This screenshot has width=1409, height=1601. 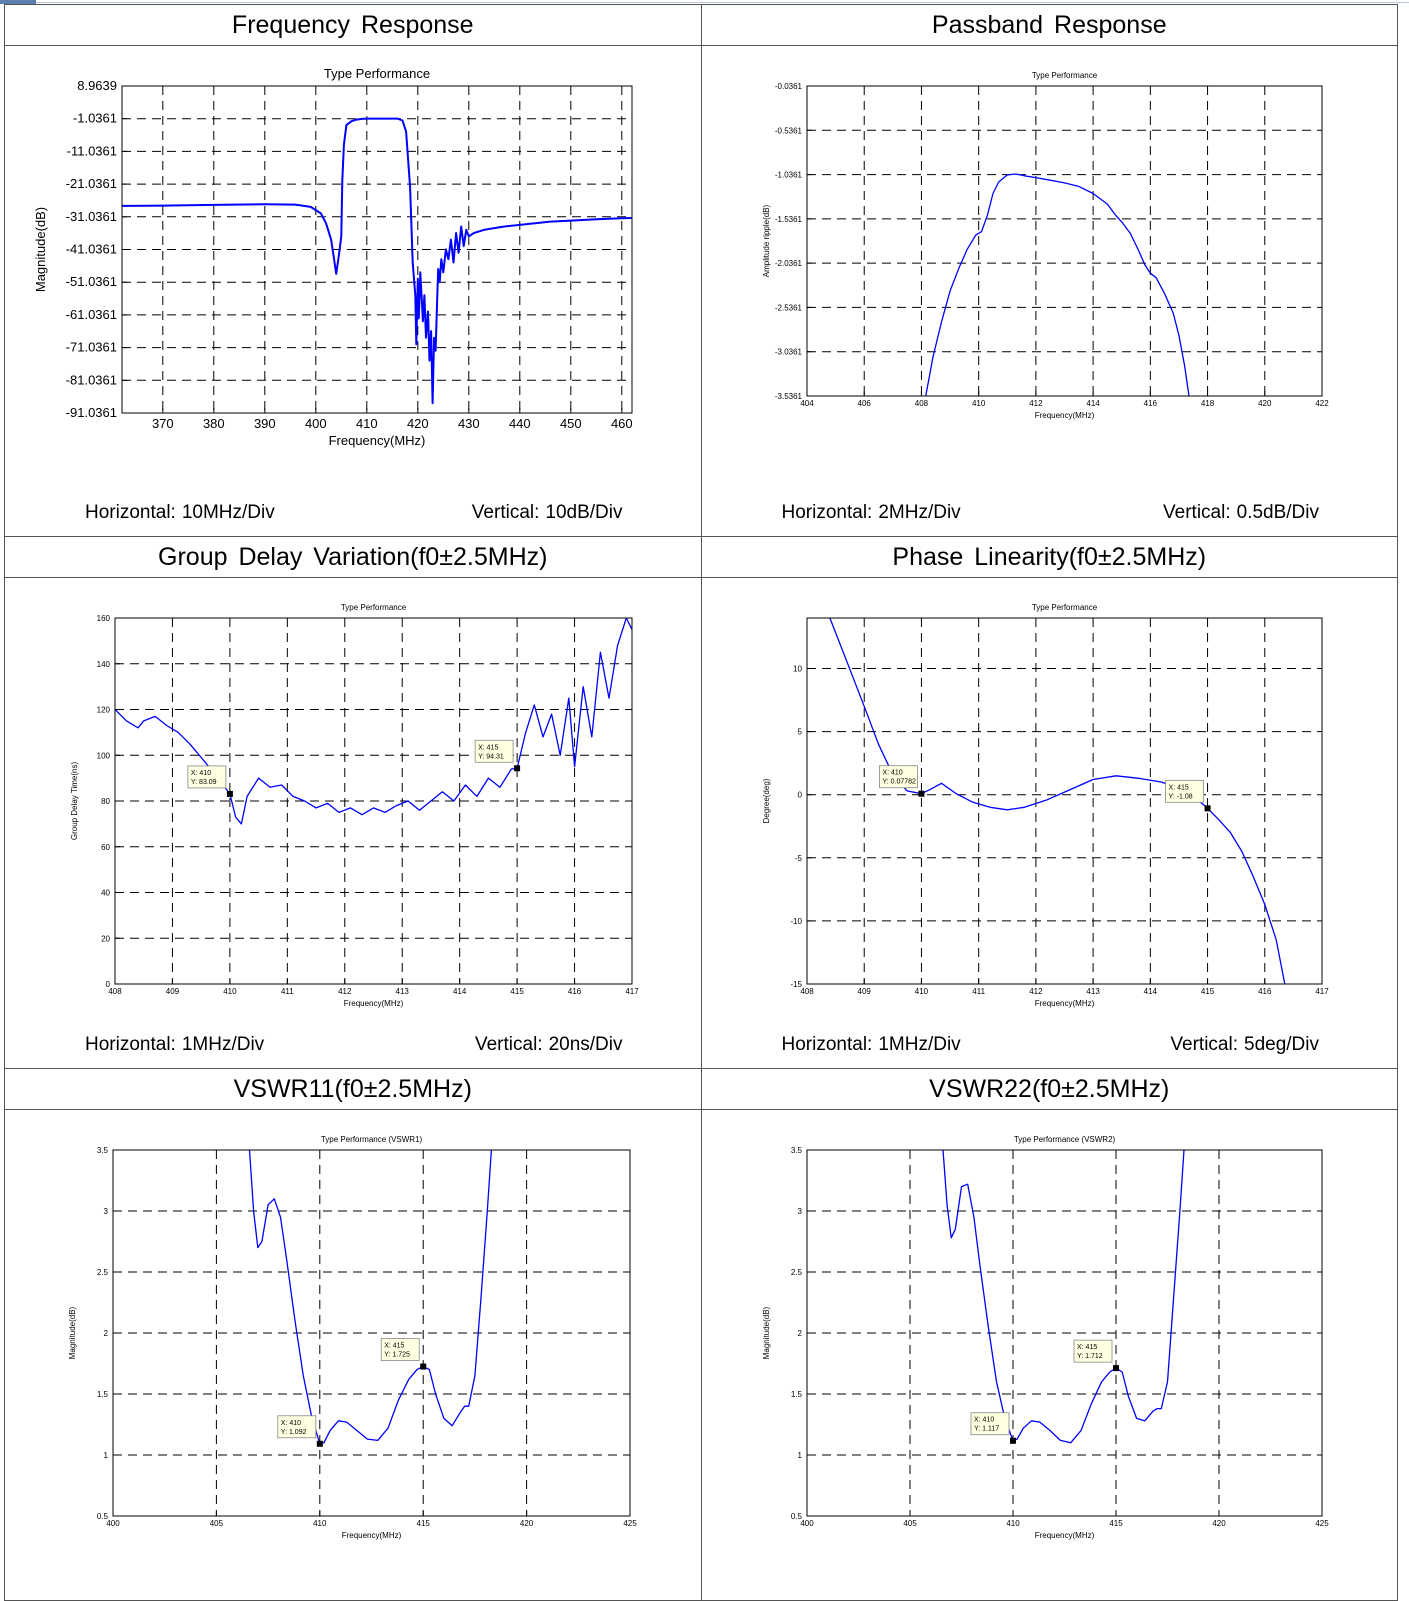 What do you see at coordinates (204, 782) in the screenshot?
I see `data-cursor-y: Y: 83.09` at bounding box center [204, 782].